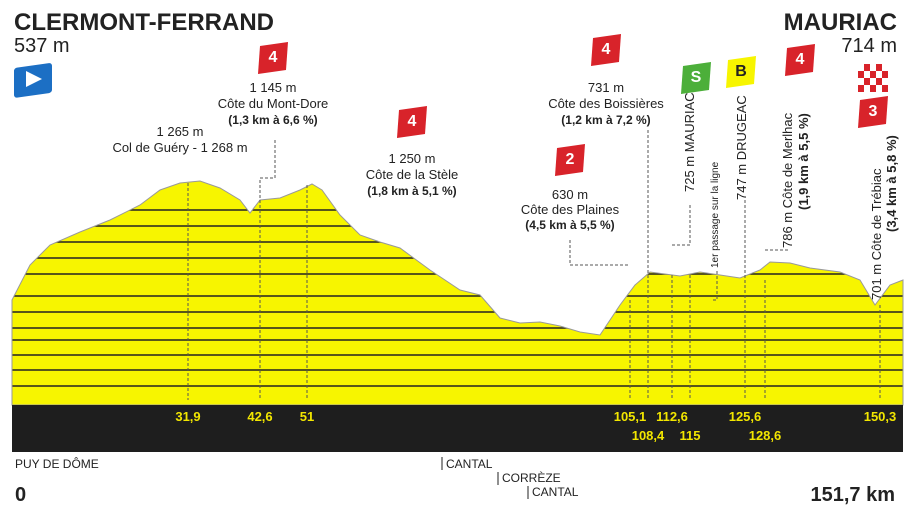  I want to click on sprint-name: 725 m MAURIAC, so click(689, 142).